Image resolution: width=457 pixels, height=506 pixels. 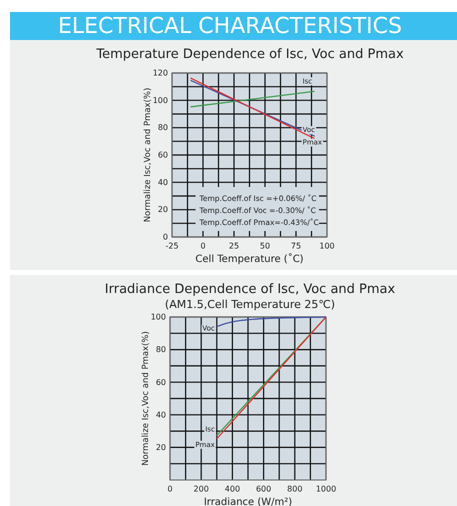 What do you see at coordinates (296, 246) in the screenshot?
I see `x-tick-label: 75` at bounding box center [296, 246].